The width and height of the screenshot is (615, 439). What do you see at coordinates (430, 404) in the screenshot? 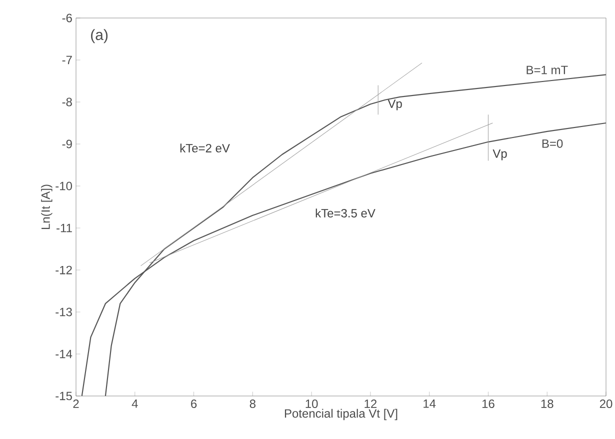
I see `x-tick-label: 14` at bounding box center [430, 404].